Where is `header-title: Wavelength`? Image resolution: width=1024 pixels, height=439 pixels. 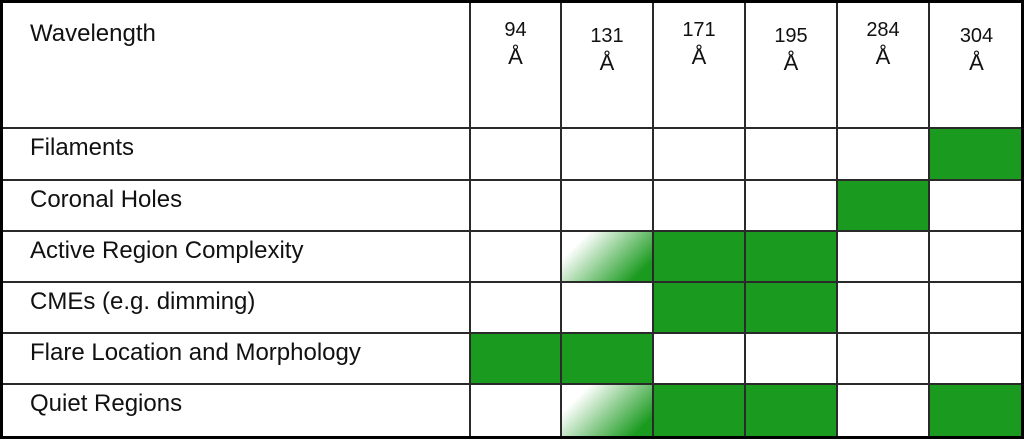
header-title: Wavelength is located at coordinates (93, 33).